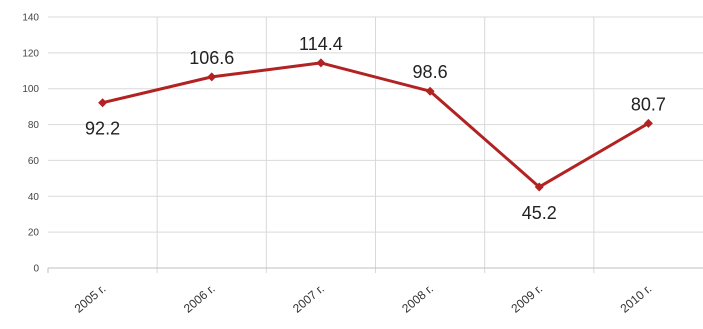 This screenshot has height=329, width=703. What do you see at coordinates (30, 53) in the screenshot?
I see `y-tick-label: 120` at bounding box center [30, 53].